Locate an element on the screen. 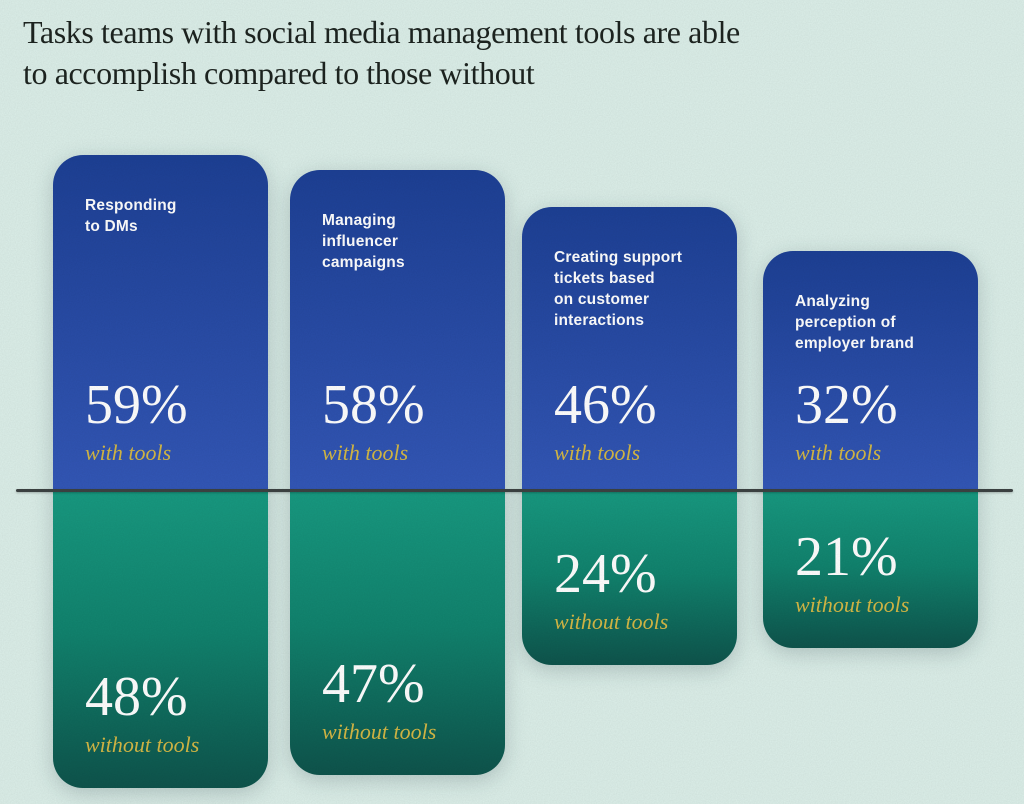 Image resolution: width=1024 pixels, height=804 pixels. with-tools-value: 59% is located at coordinates (136, 404).